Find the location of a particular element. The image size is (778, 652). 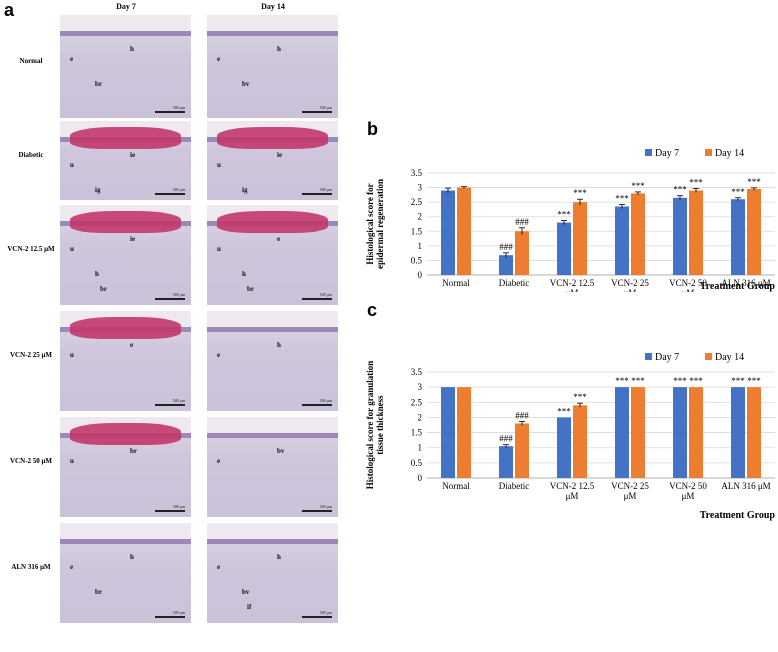

y-axis-label: Histological score for granulation is located at coordinates (370, 425).